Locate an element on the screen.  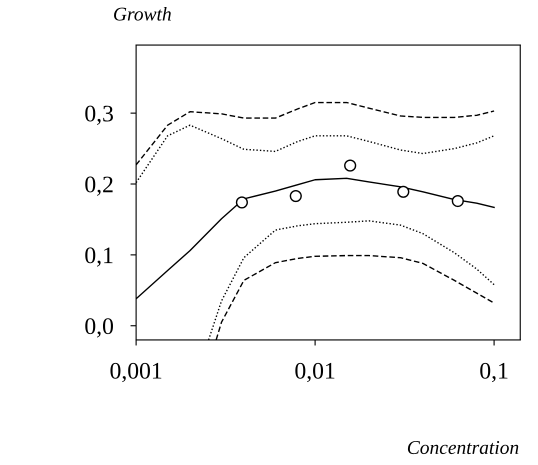
y-tick-label: 0,2 is located at coordinates (99, 186).